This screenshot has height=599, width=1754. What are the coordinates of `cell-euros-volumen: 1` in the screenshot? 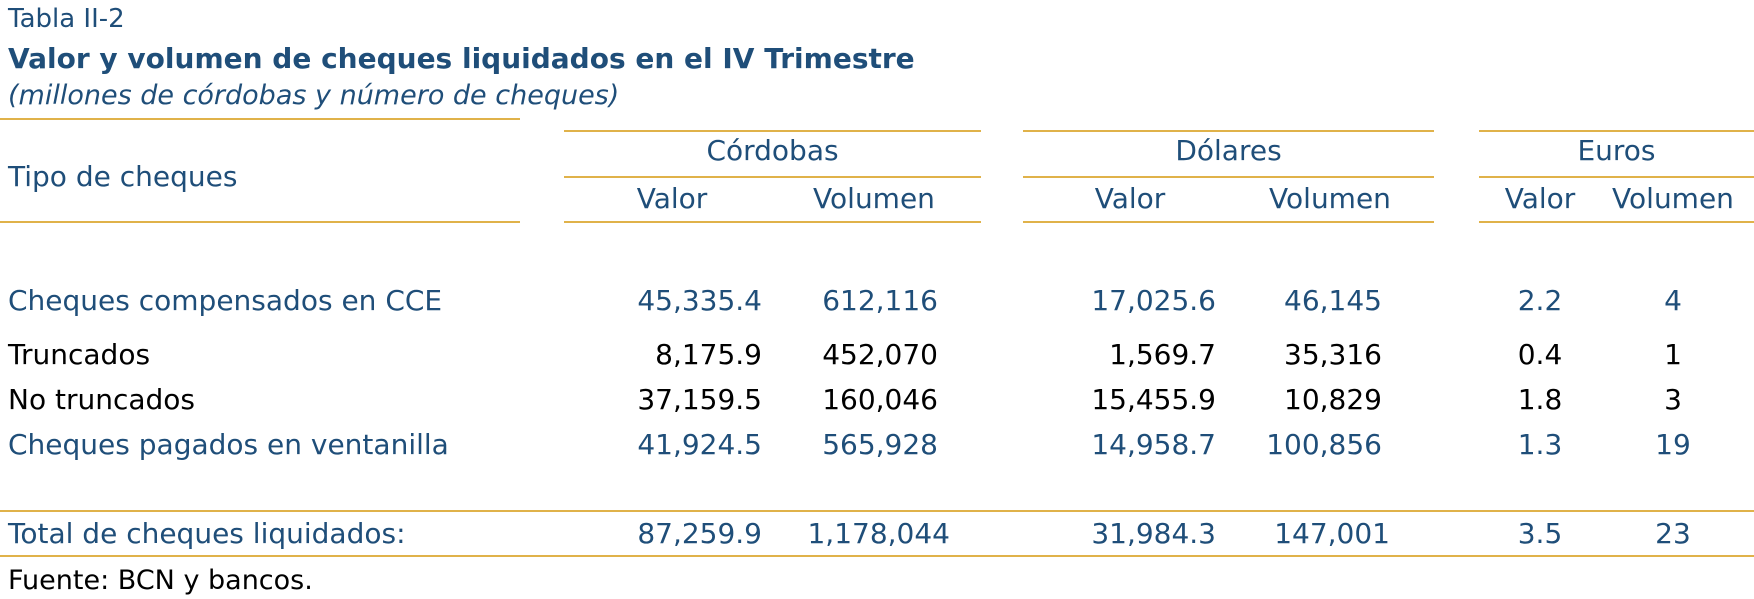 It's located at (1673, 354).